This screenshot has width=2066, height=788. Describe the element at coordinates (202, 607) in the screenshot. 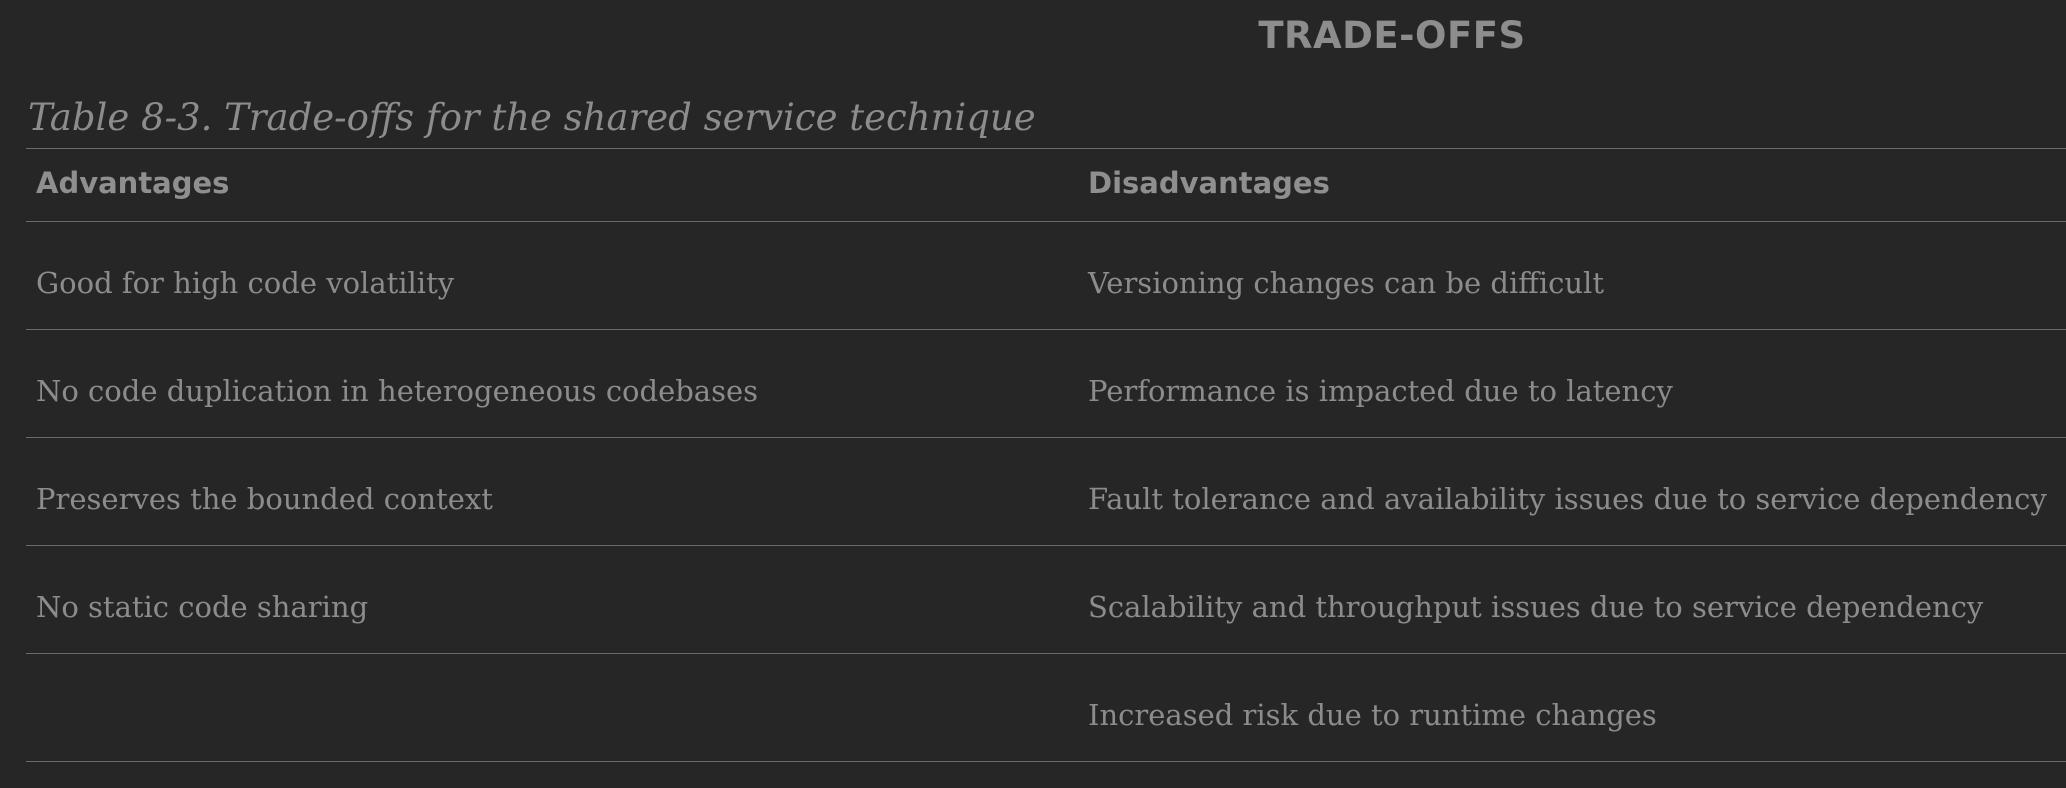

I see `table-cell-advantage: No static code sharing` at that location.